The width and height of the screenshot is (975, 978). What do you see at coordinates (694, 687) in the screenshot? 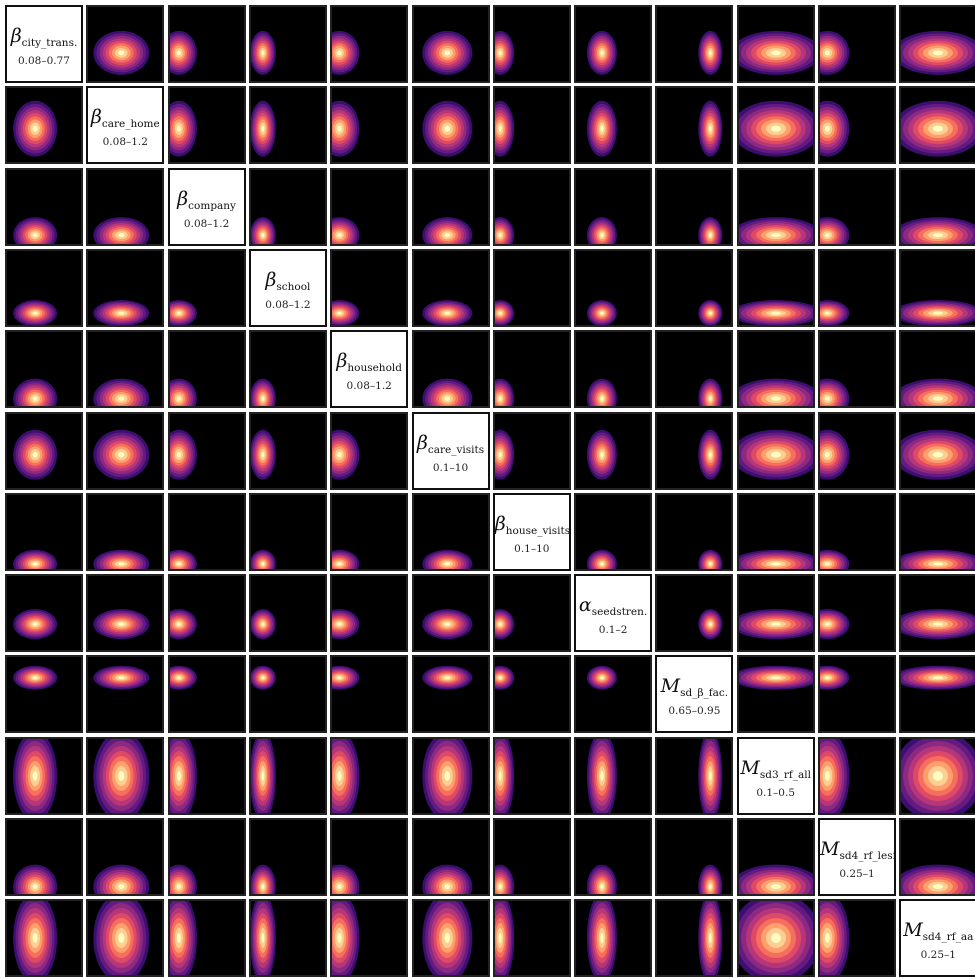
I see `parameter-name: Msd_β_fac.` at bounding box center [694, 687].